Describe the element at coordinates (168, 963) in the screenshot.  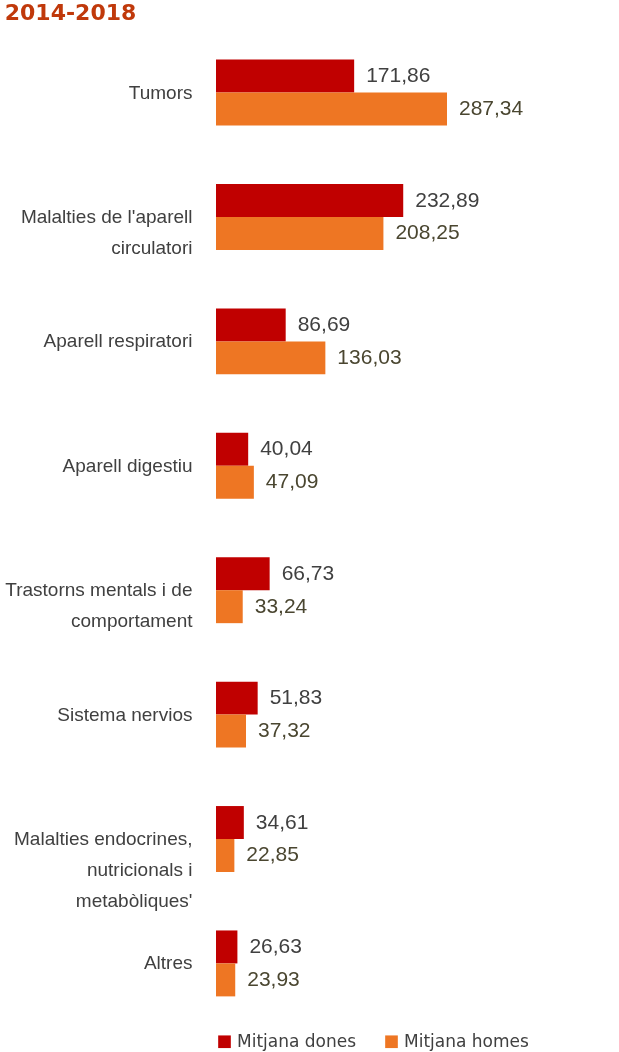
I see `y-tick-label: Altres` at that location.